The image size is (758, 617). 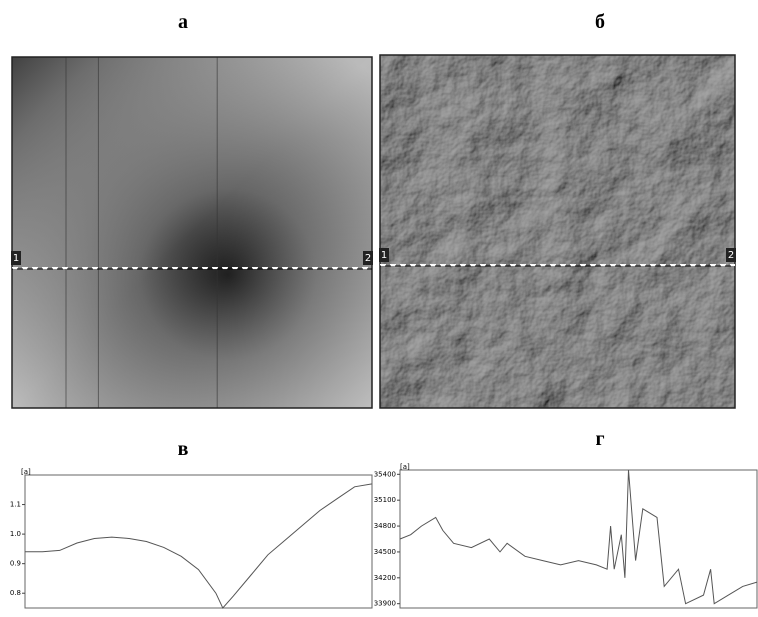 I want to click on y-tick-label: 1.1, so click(x=15, y=505).